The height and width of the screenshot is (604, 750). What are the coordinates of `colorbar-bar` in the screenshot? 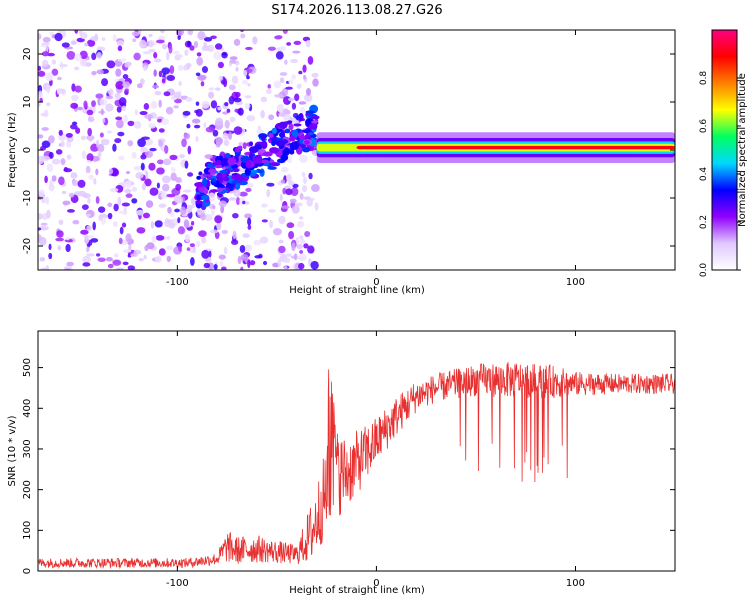 It's located at (724, 150).